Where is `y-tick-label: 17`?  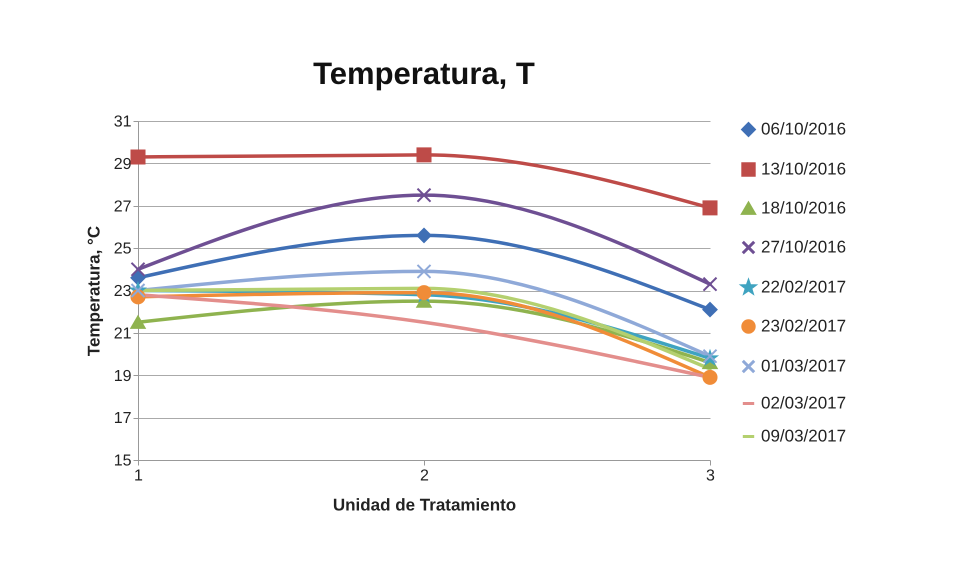 y-tick-label: 17 is located at coordinates (123, 419).